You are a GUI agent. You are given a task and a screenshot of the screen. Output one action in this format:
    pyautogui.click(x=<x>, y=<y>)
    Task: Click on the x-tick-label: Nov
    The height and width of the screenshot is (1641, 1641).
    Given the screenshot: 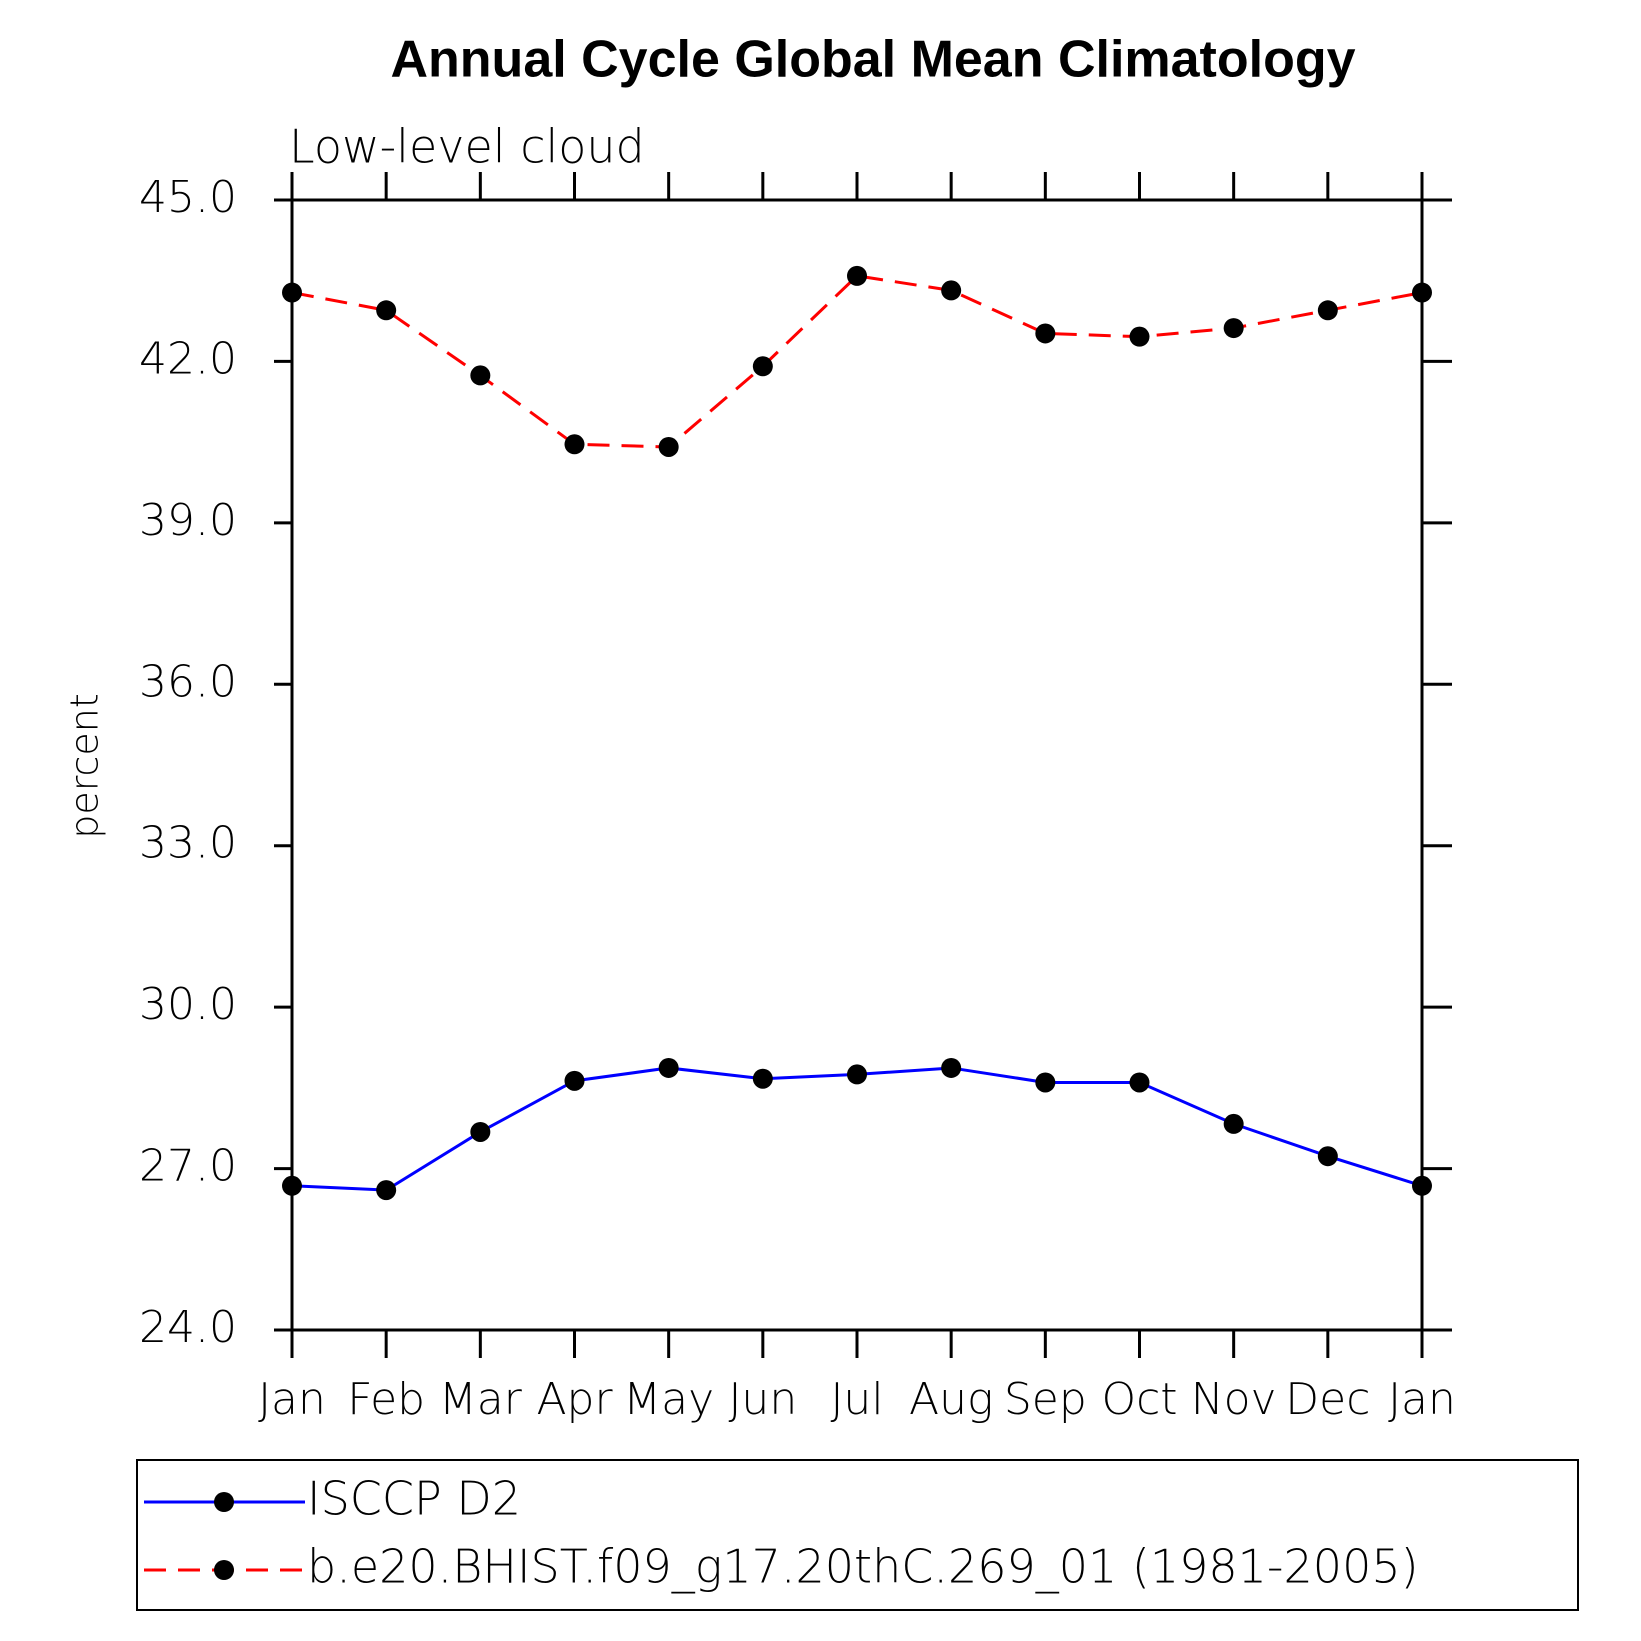 What is the action you would take?
    pyautogui.click(x=1234, y=1399)
    